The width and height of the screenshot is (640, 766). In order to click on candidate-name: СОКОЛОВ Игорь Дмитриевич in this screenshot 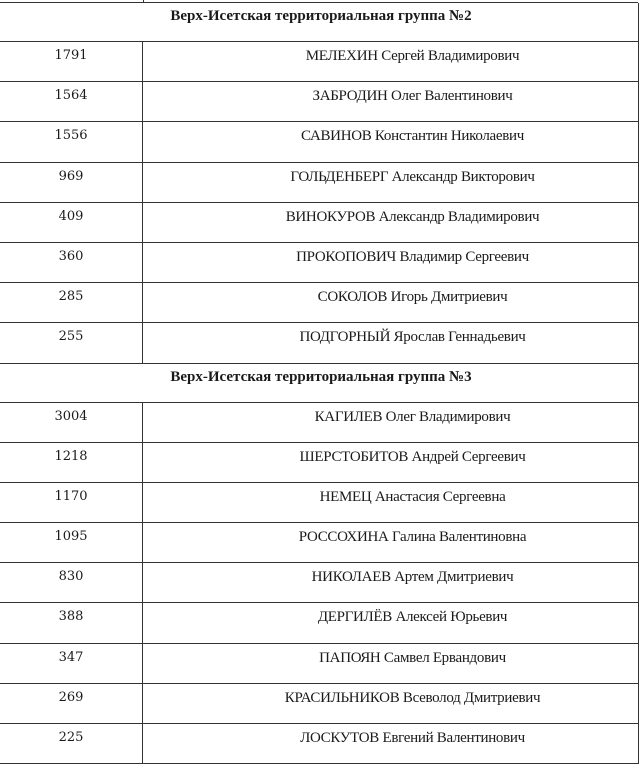, I will do `click(412, 297)`.